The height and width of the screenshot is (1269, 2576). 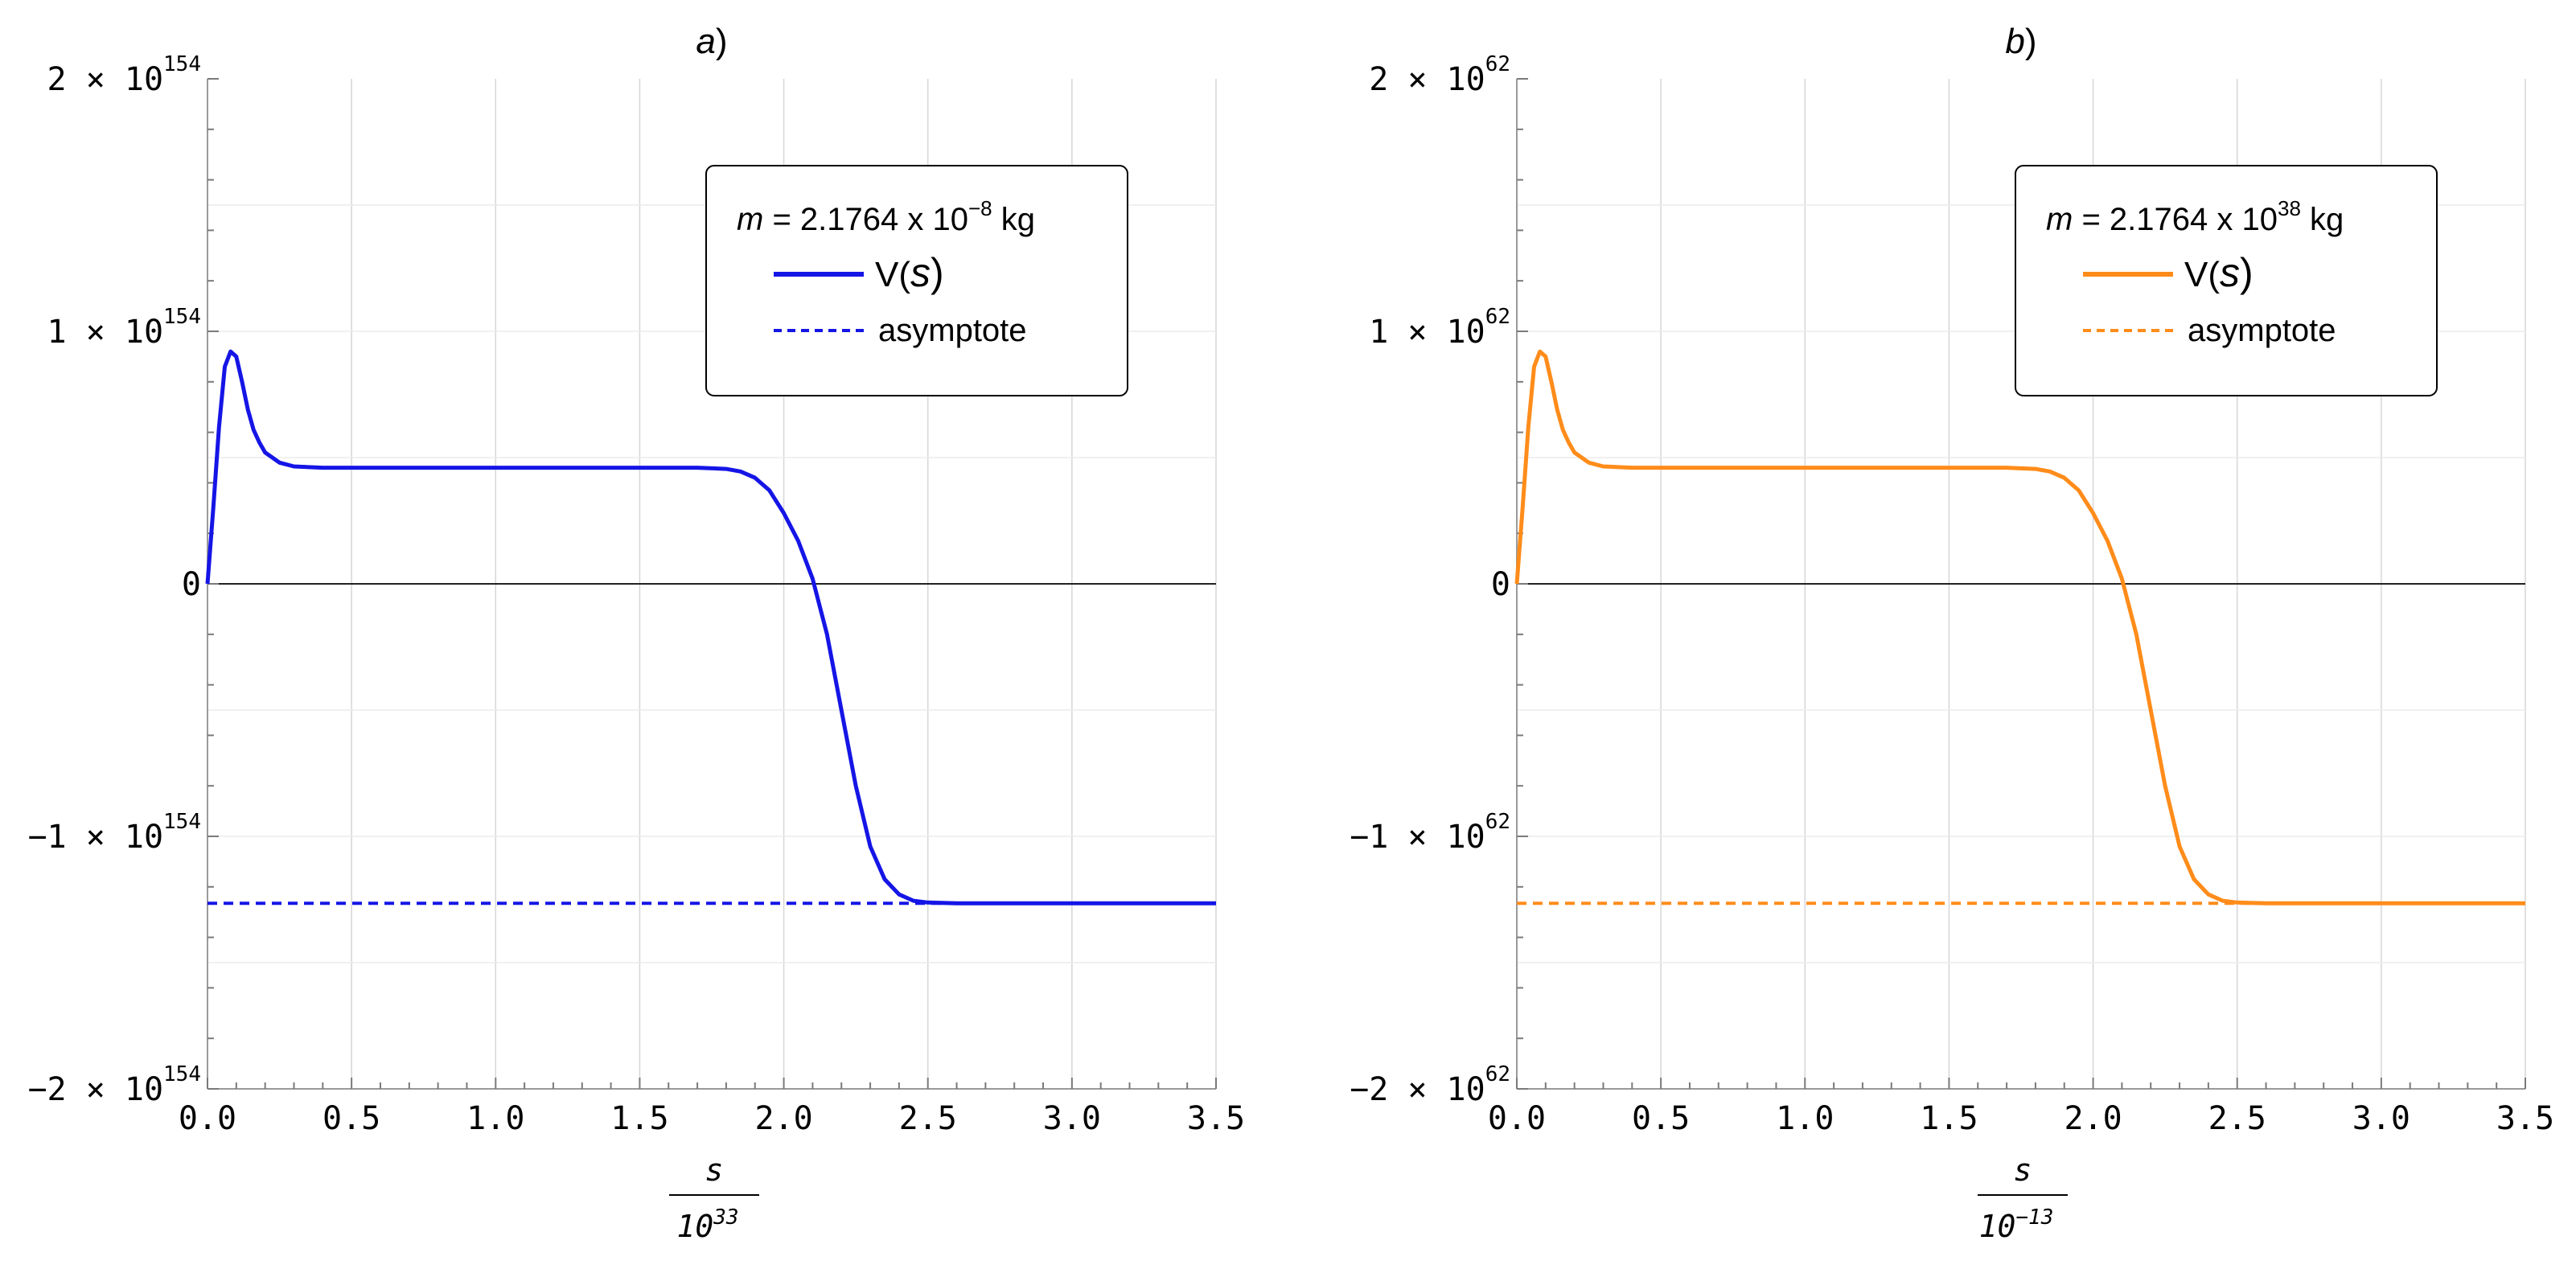 I want to click on x-axis-label-denominator: 1033, so click(x=707, y=1224).